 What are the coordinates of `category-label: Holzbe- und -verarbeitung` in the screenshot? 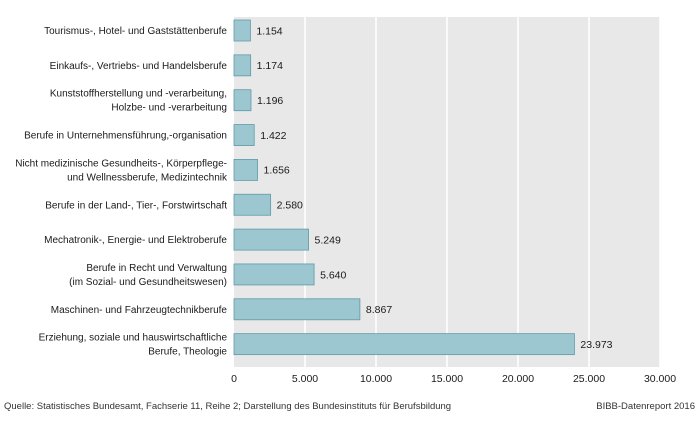 It's located at (169, 108).